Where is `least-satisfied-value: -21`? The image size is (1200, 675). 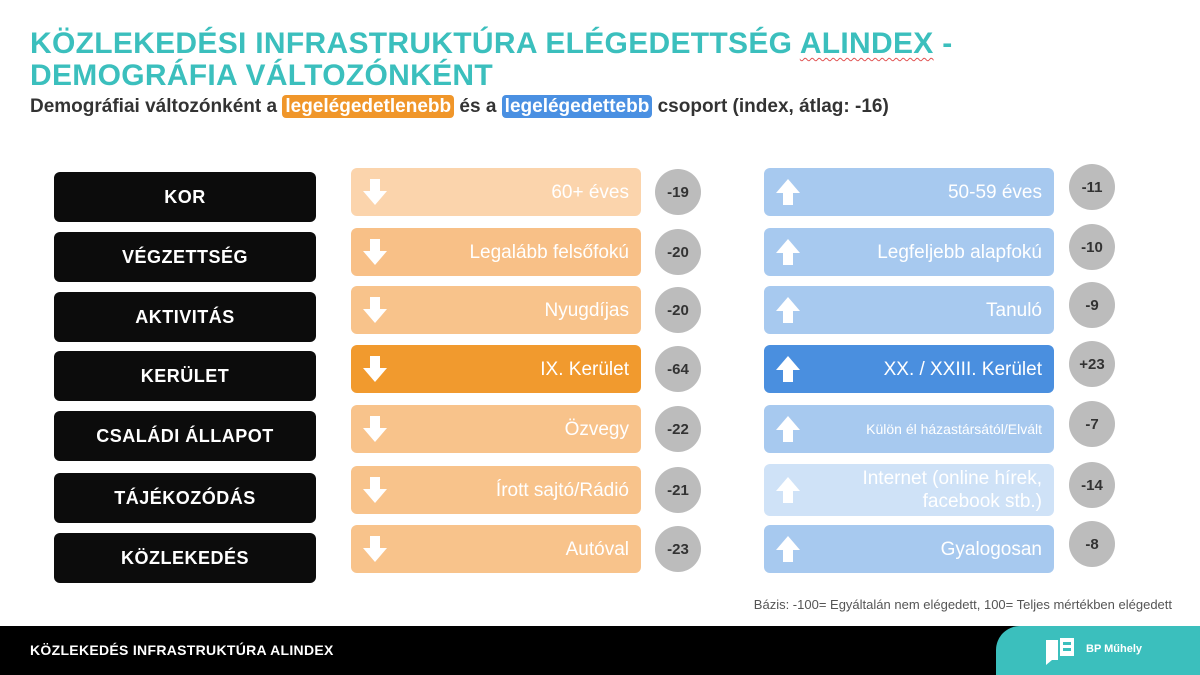 least-satisfied-value: -21 is located at coordinates (678, 490).